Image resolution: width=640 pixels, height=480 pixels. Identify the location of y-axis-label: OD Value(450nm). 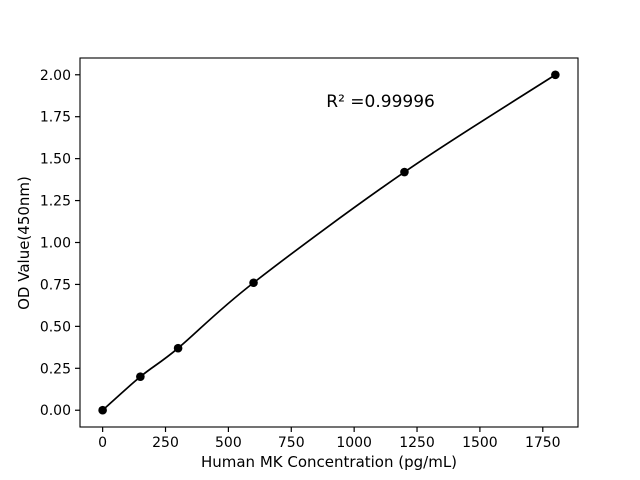
(24, 242).